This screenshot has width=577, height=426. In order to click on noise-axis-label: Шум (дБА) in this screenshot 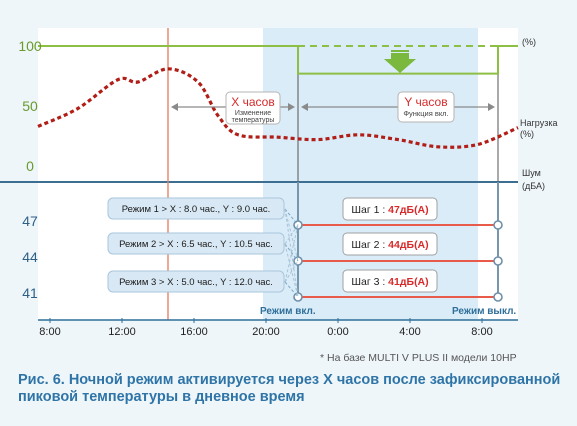, I will do `click(533, 179)`.